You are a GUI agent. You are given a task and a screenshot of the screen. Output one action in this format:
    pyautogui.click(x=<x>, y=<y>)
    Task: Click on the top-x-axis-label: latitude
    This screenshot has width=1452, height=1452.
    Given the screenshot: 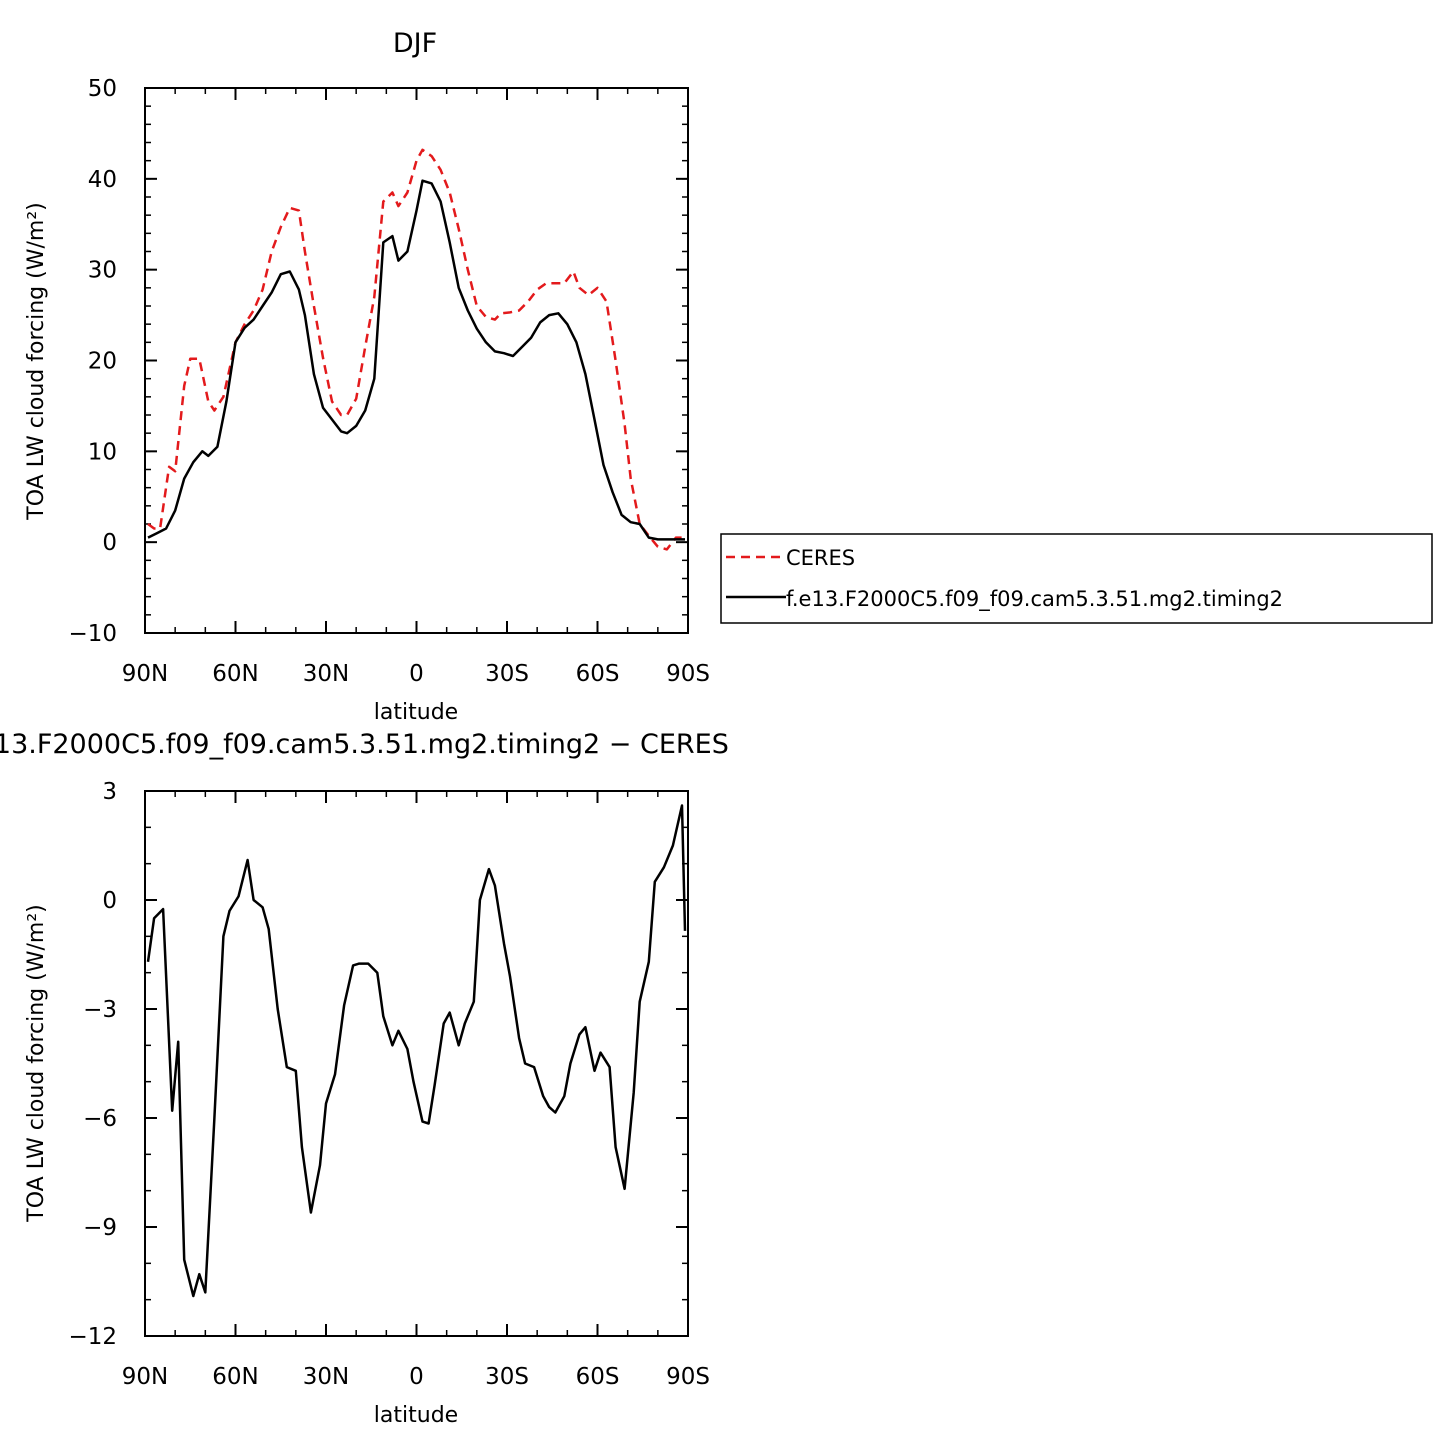 What is the action you would take?
    pyautogui.click(x=416, y=712)
    